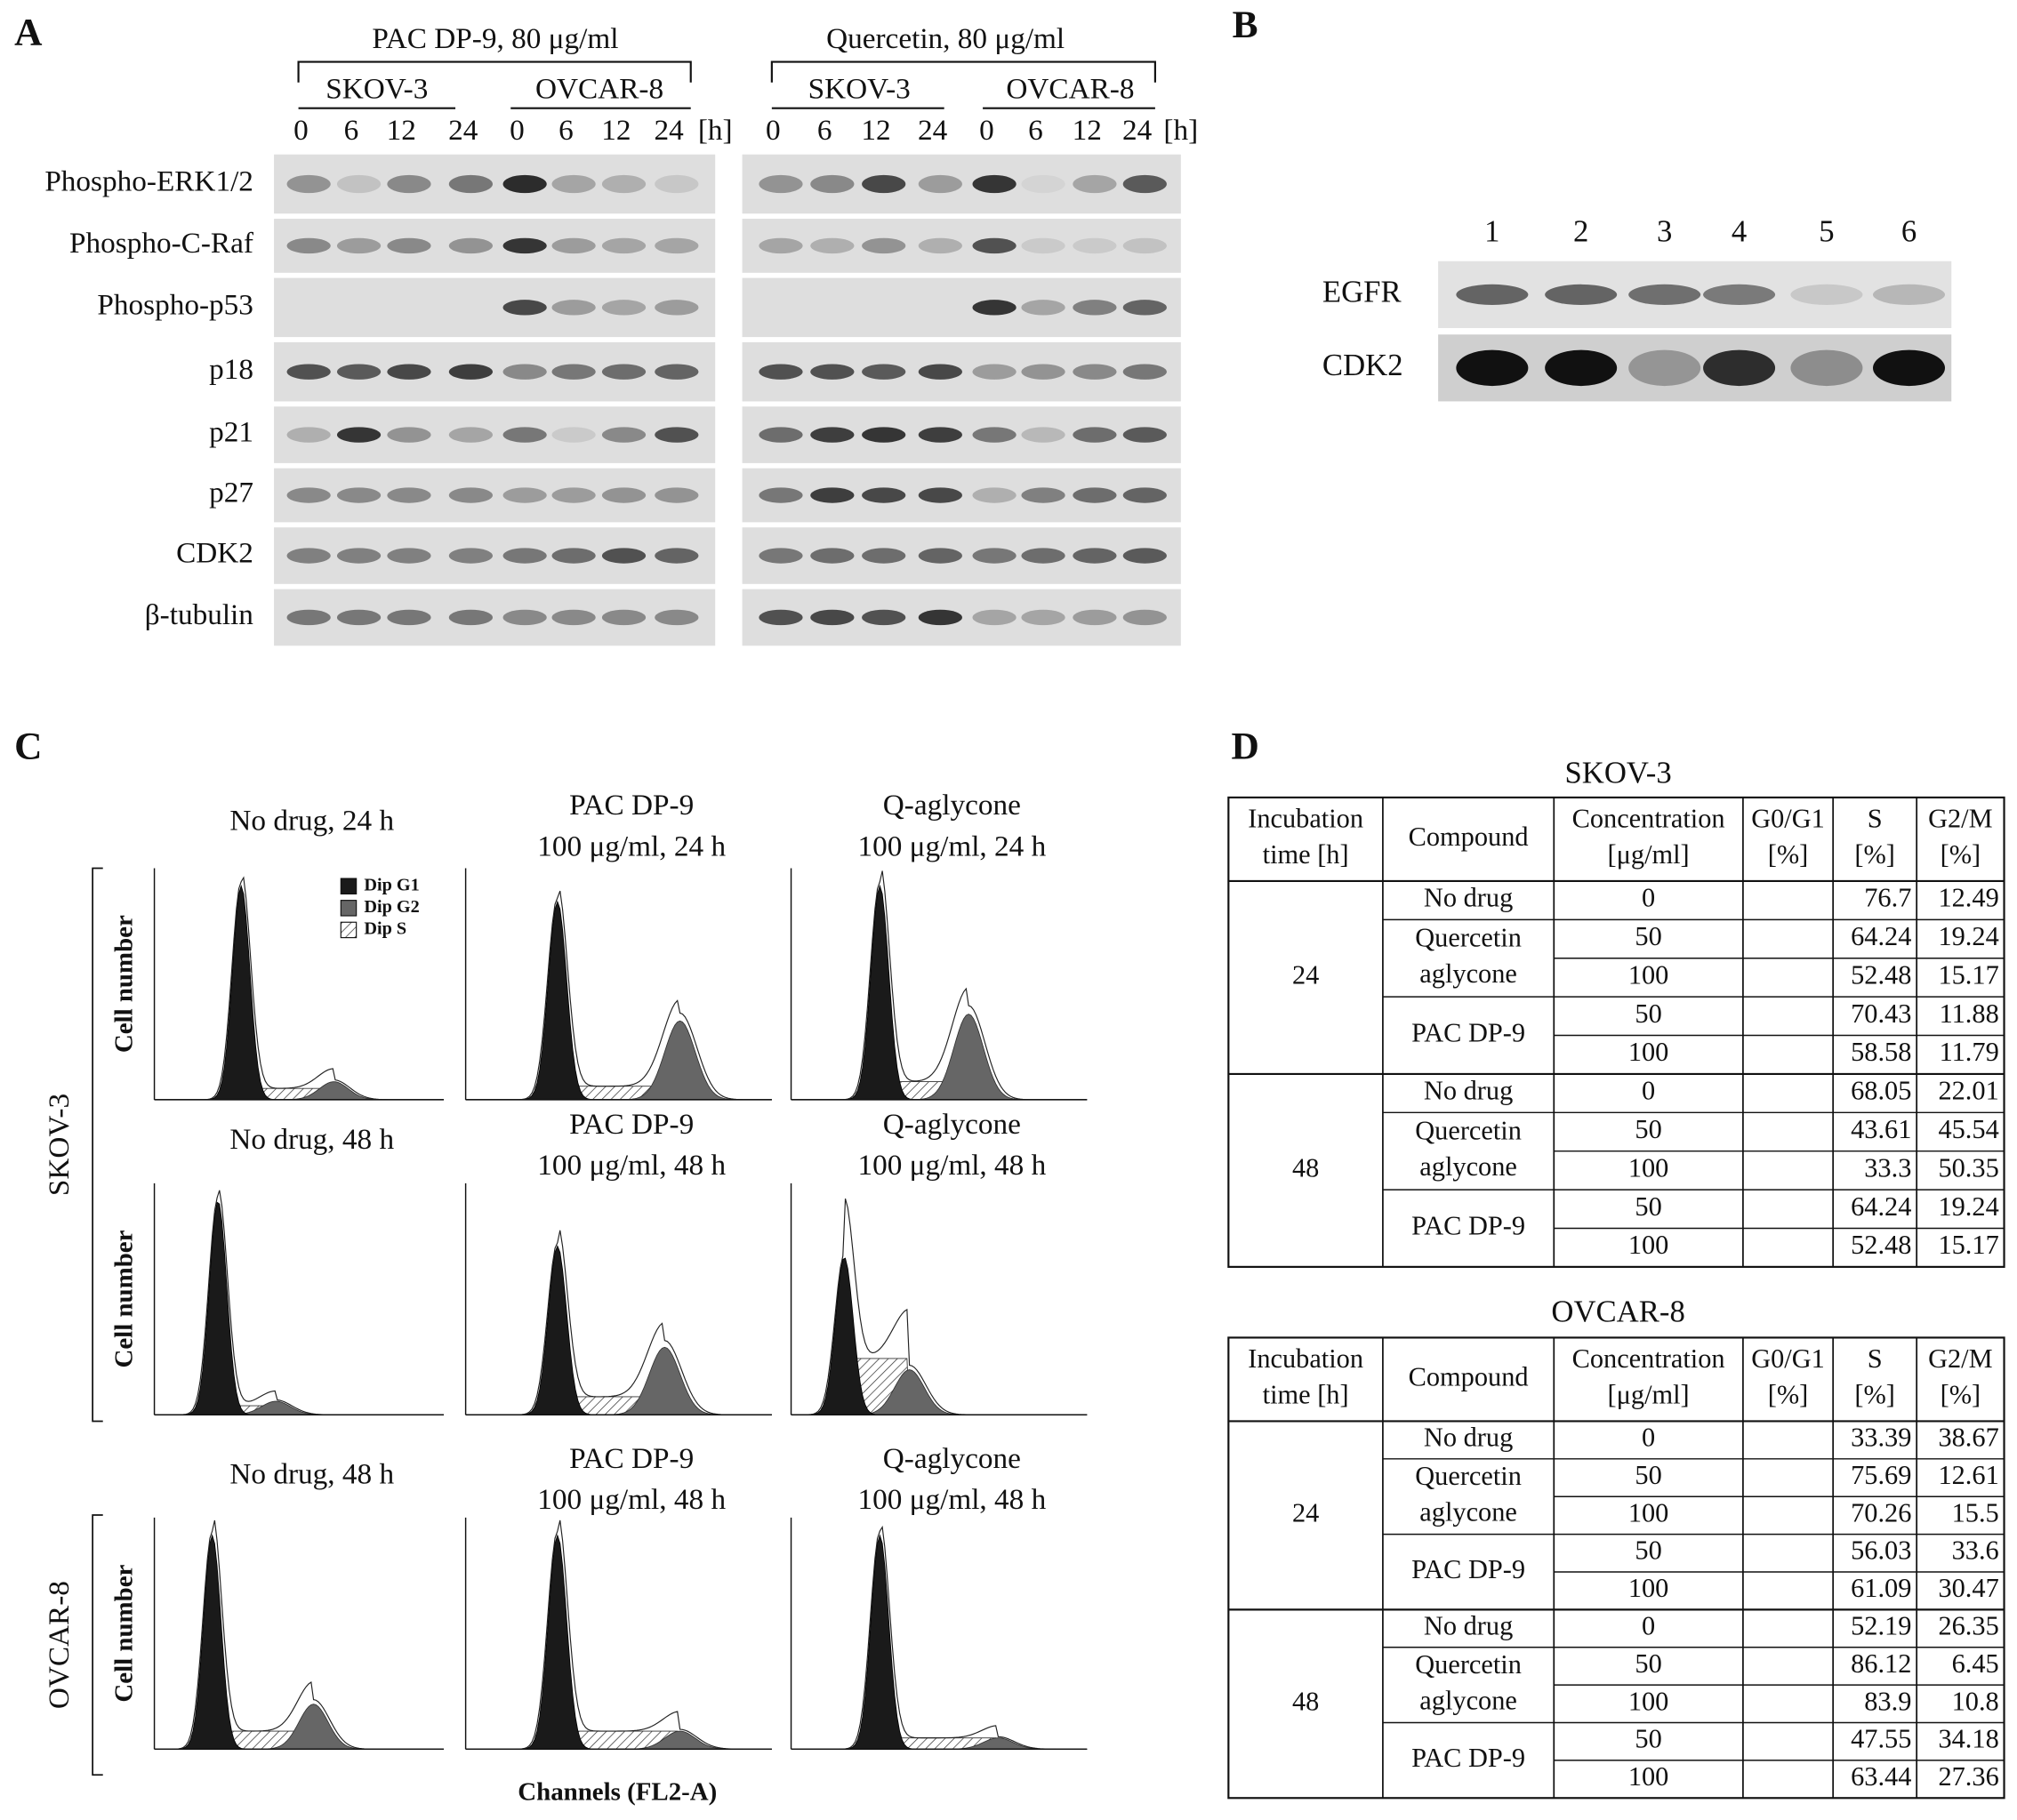 The width and height of the screenshot is (2017, 1820). I want to click on table-cell: 6.45, so click(1976, 1663).